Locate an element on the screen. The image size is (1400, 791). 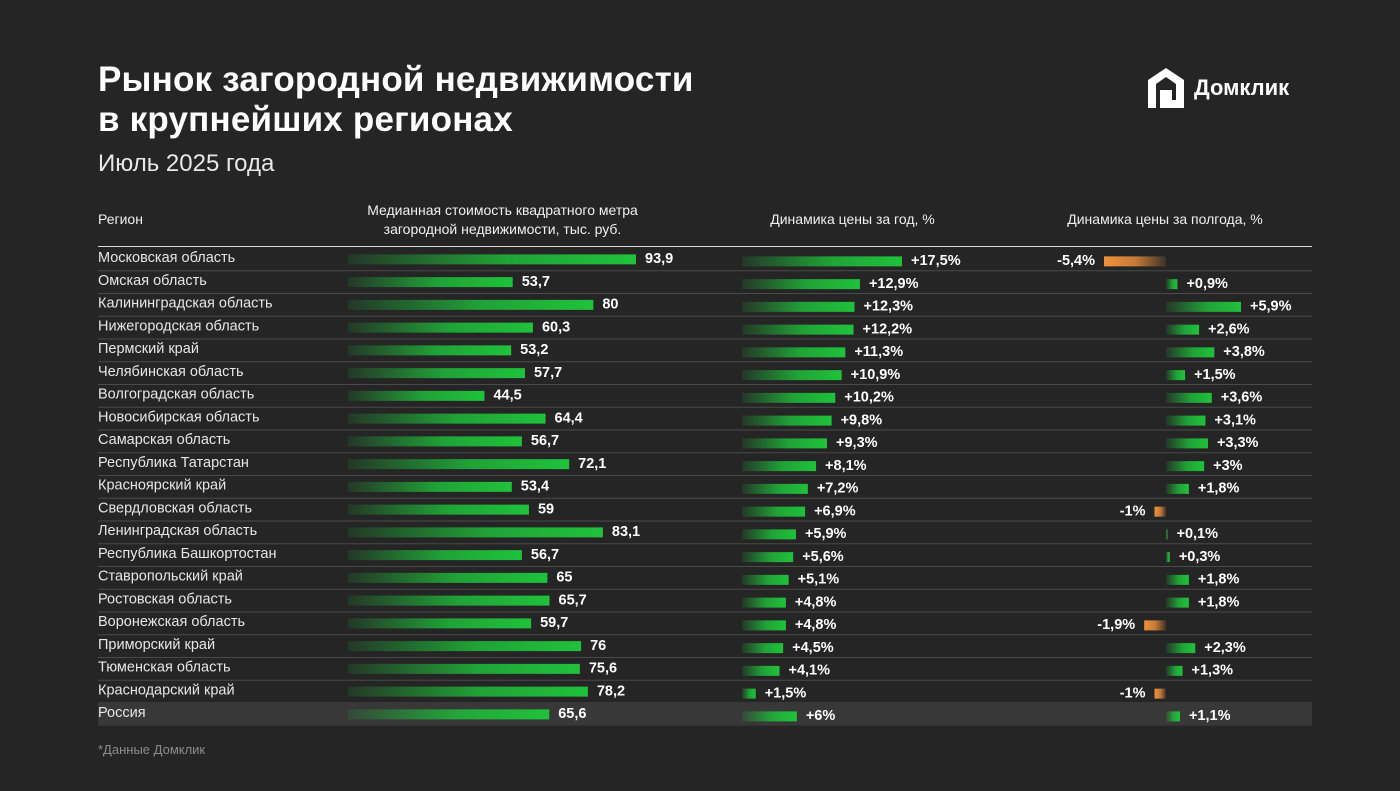
half-year-change-label: +2,6% is located at coordinates (1229, 329).